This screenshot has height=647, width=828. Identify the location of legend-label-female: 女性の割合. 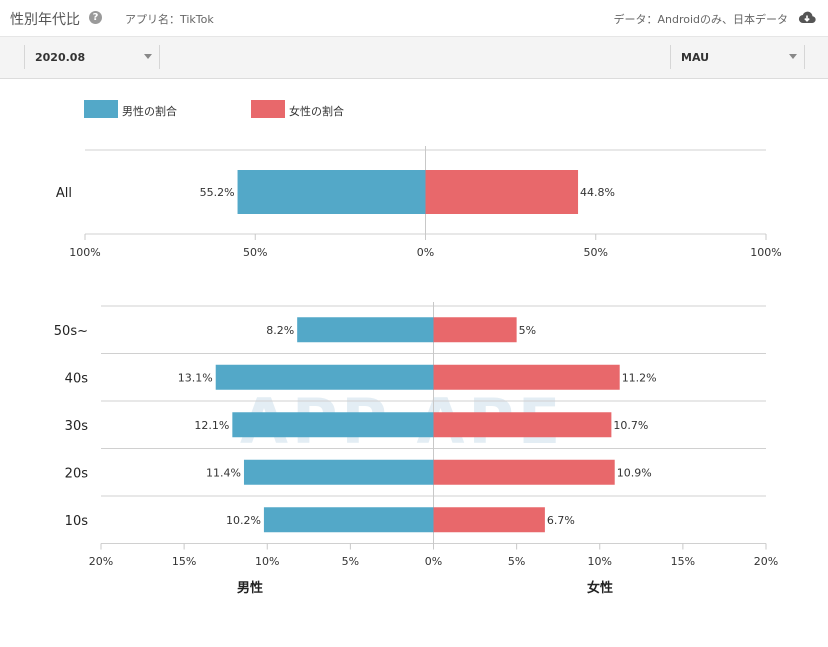
(316, 111).